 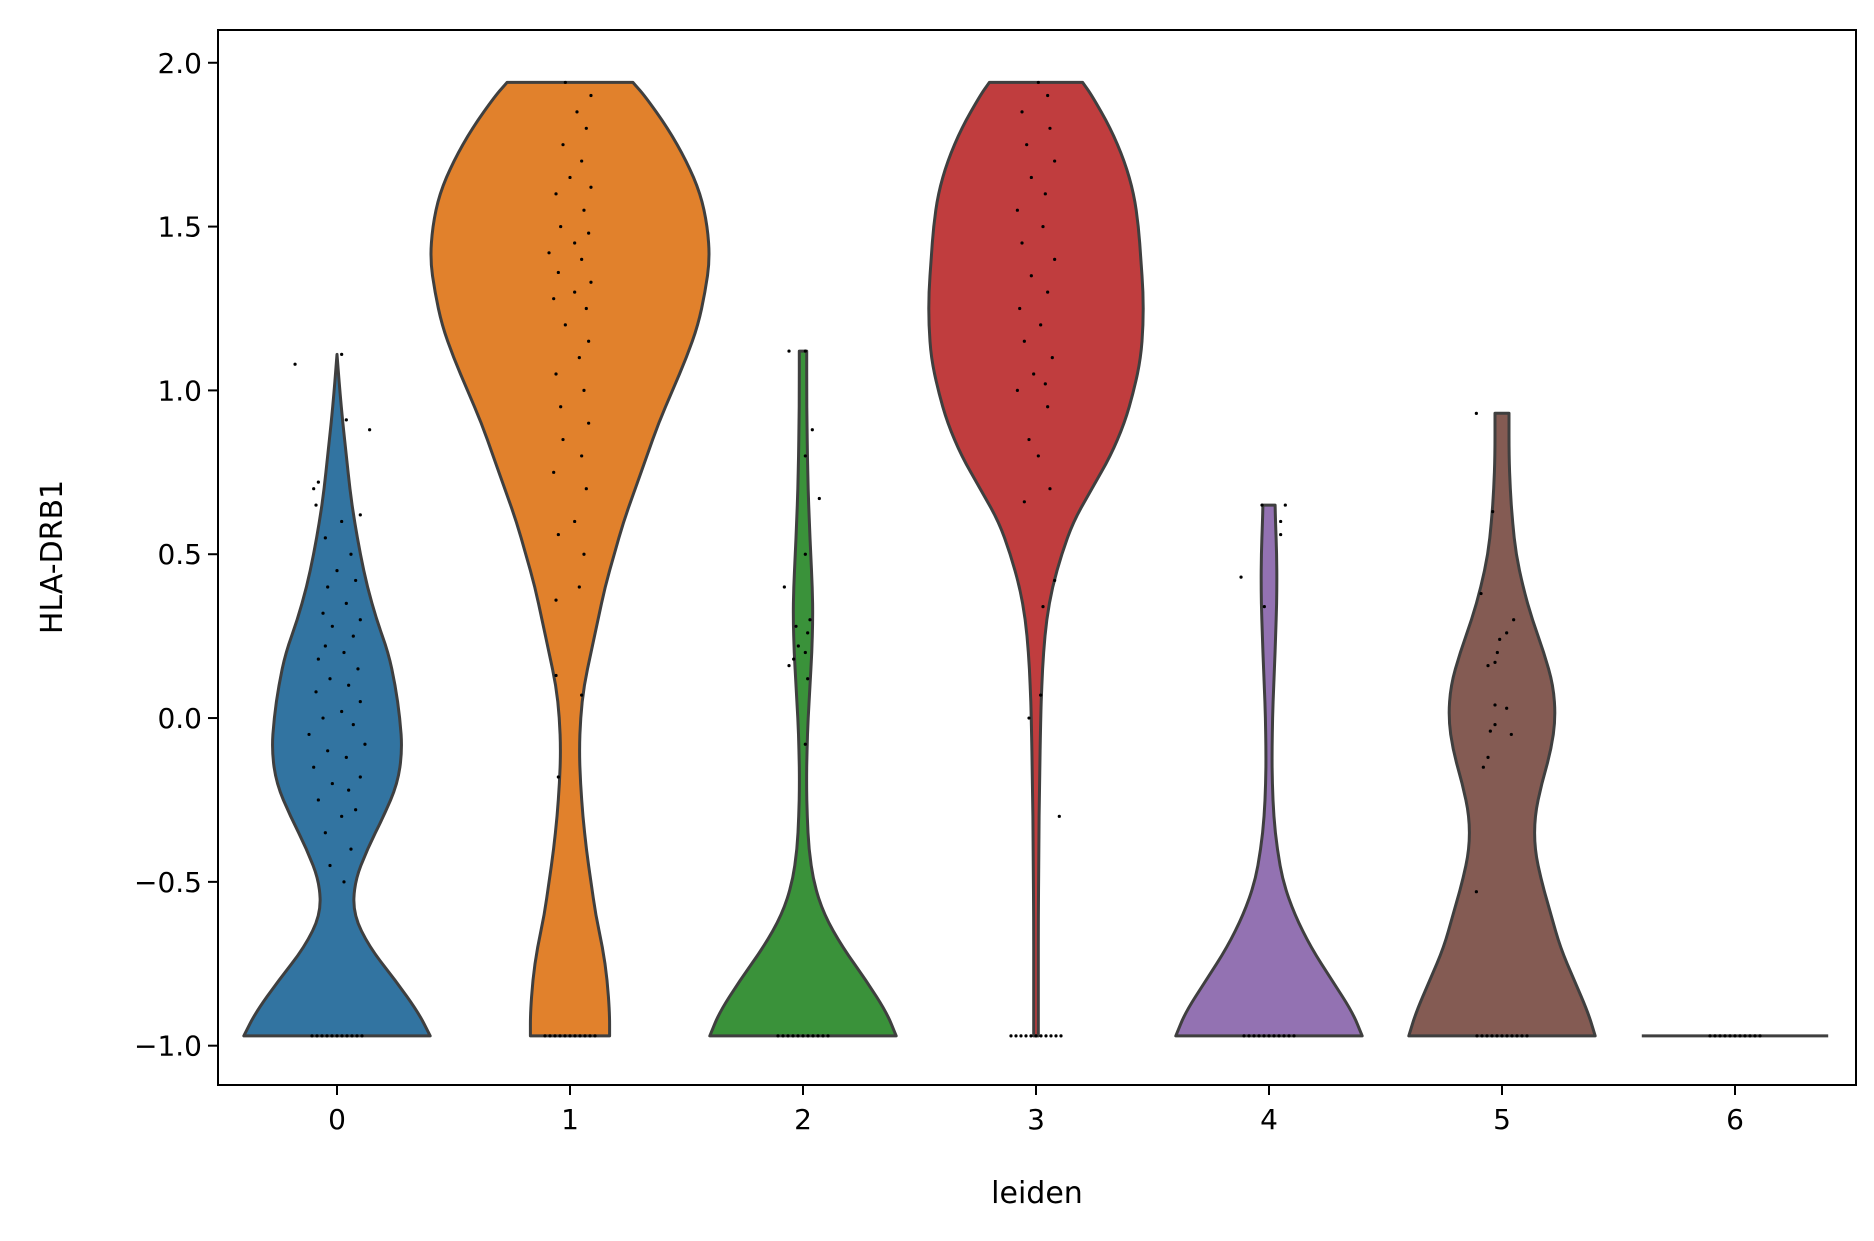 I want to click on y-tick-label: 1.5, so click(x=179, y=227).